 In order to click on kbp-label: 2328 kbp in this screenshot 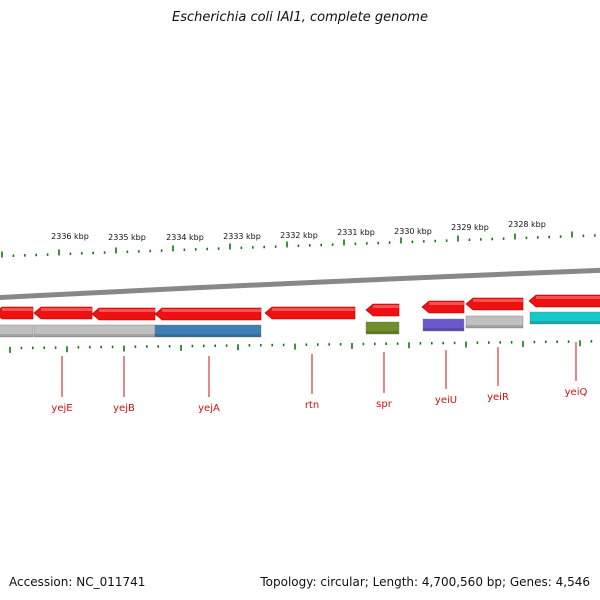, I will do `click(527, 224)`.